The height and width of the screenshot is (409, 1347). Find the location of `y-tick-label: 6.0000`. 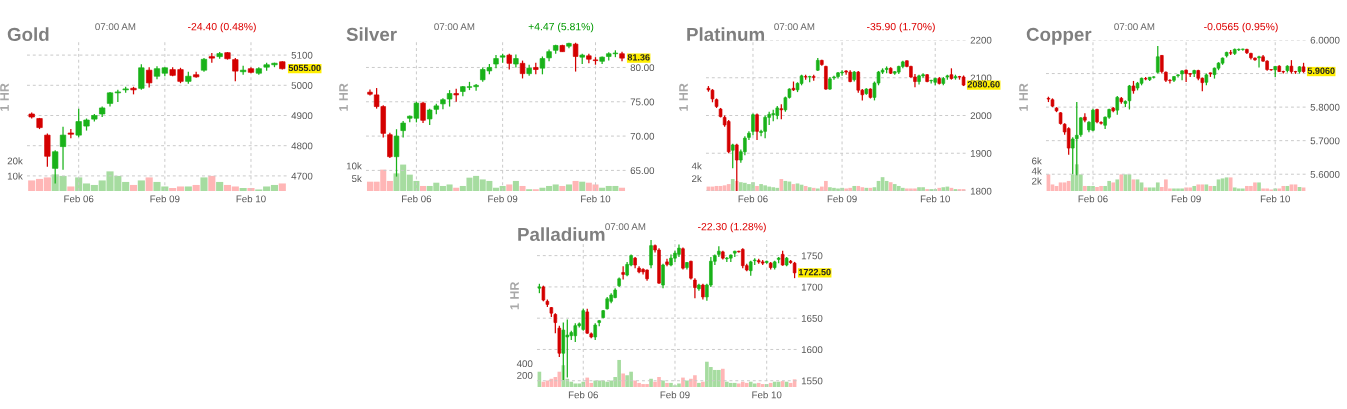

y-tick-label: 6.0000 is located at coordinates (1325, 40).